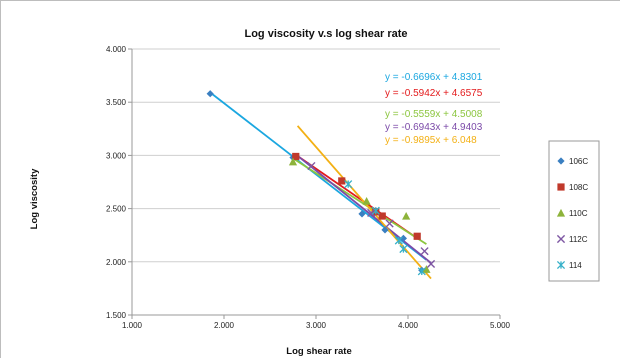 The image size is (620, 359). Describe the element at coordinates (318, 351) in the screenshot. I see `x-axis-label: Log shear rate` at that location.